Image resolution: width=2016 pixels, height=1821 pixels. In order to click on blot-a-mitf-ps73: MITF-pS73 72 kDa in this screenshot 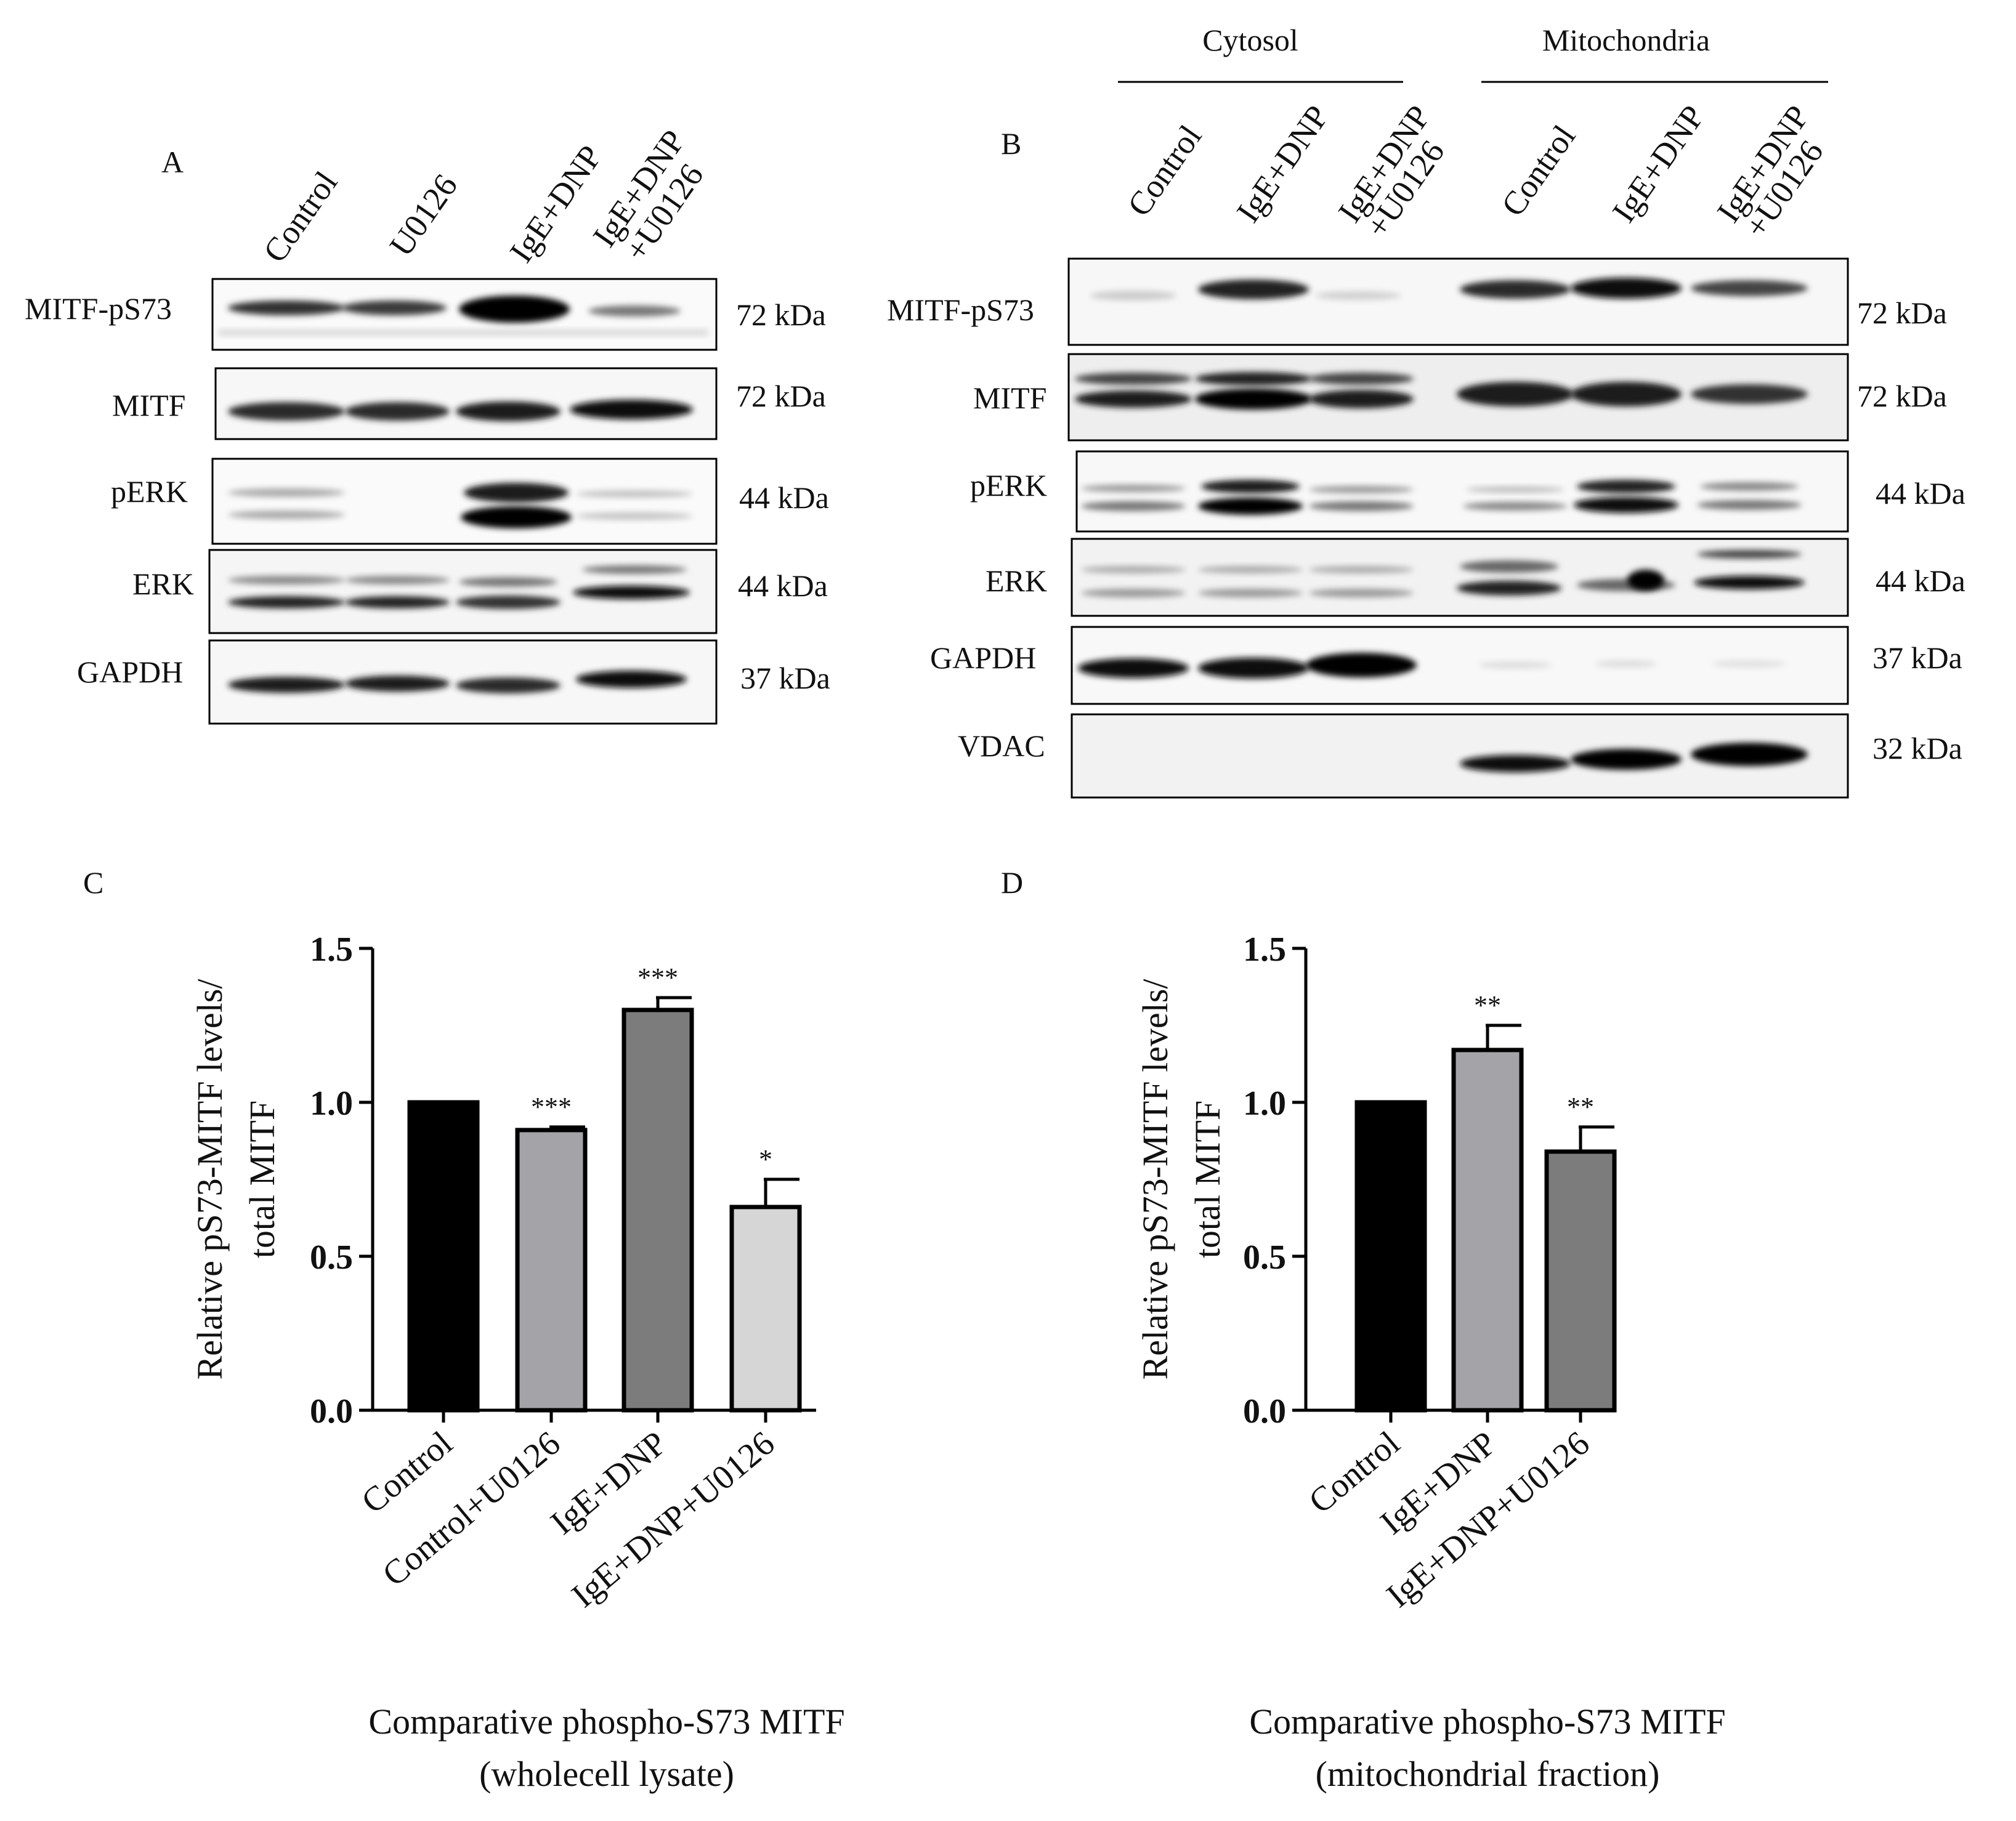, I will do `click(425, 314)`.